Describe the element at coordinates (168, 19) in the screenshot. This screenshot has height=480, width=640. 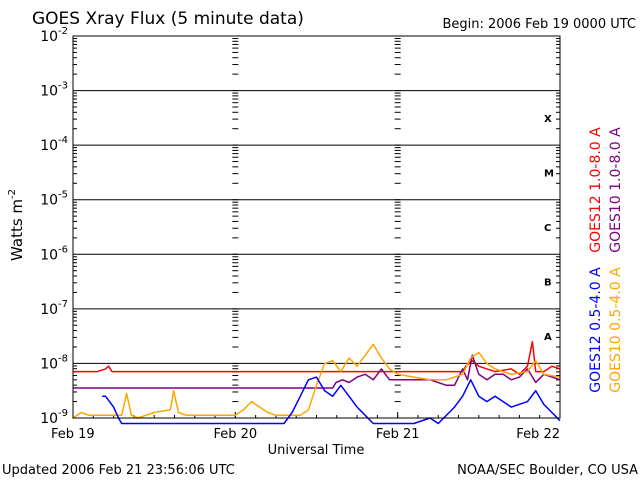
I see `chart-title: GOES Xray Flux (5 minute data)` at that location.